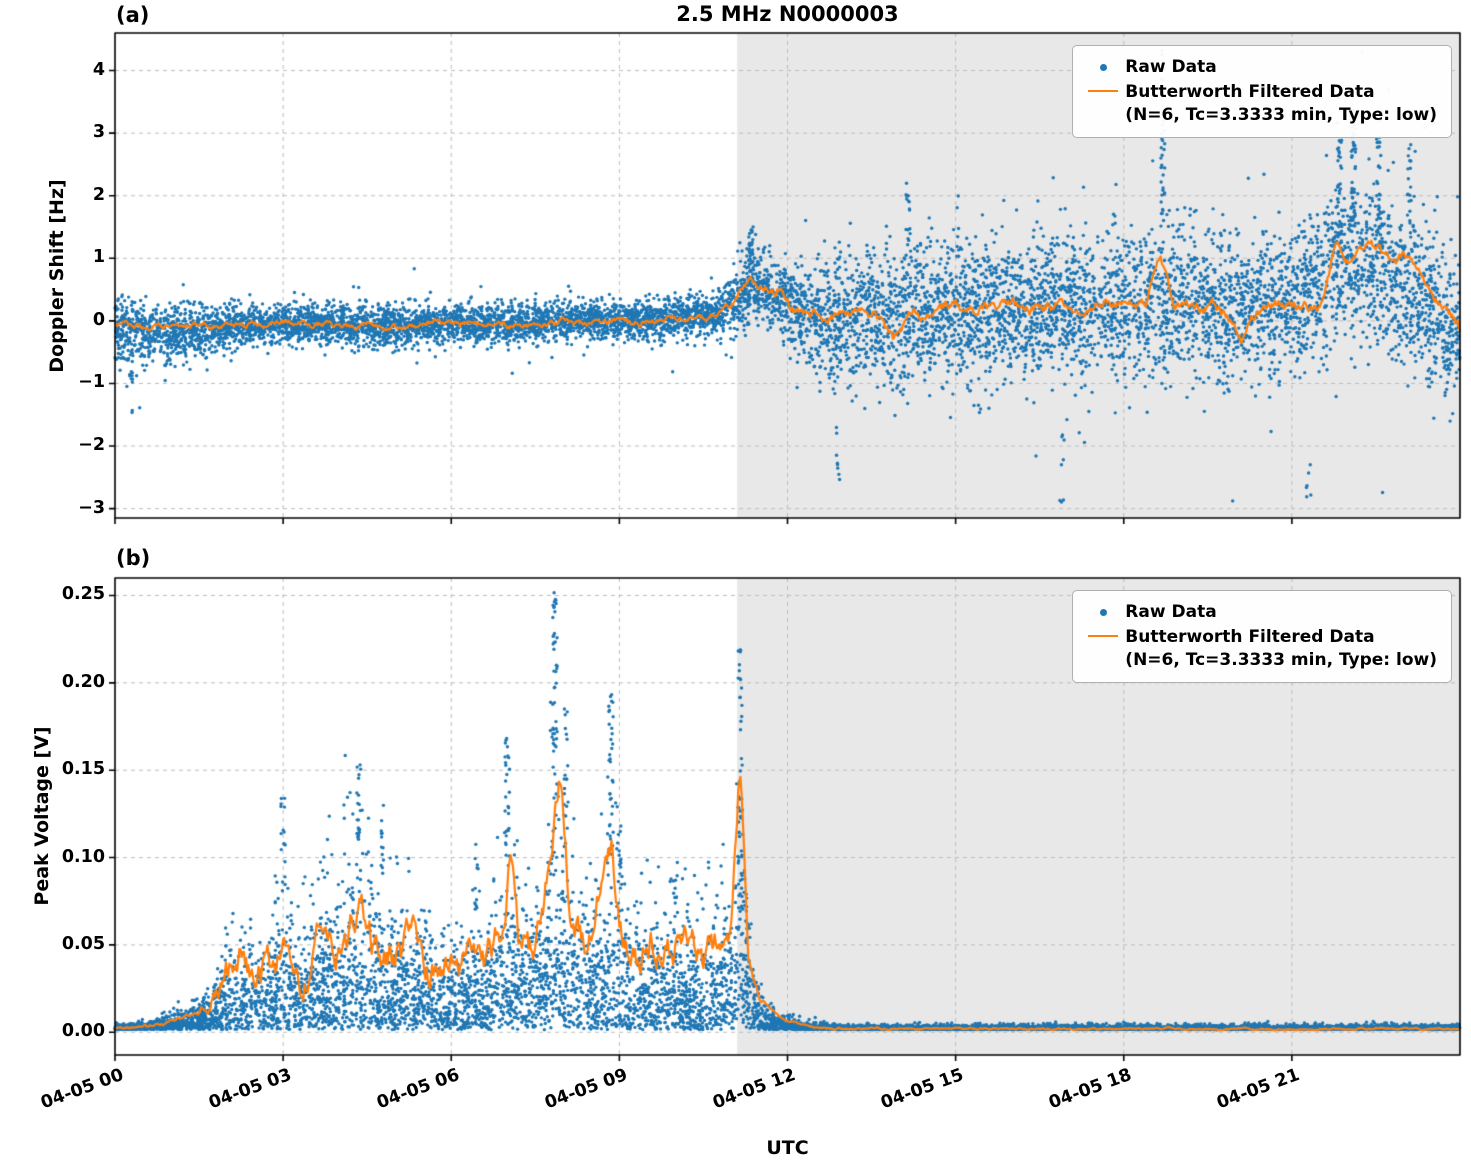  What do you see at coordinates (83, 594) in the screenshot?
I see `y-tick-label: 0.25` at bounding box center [83, 594].